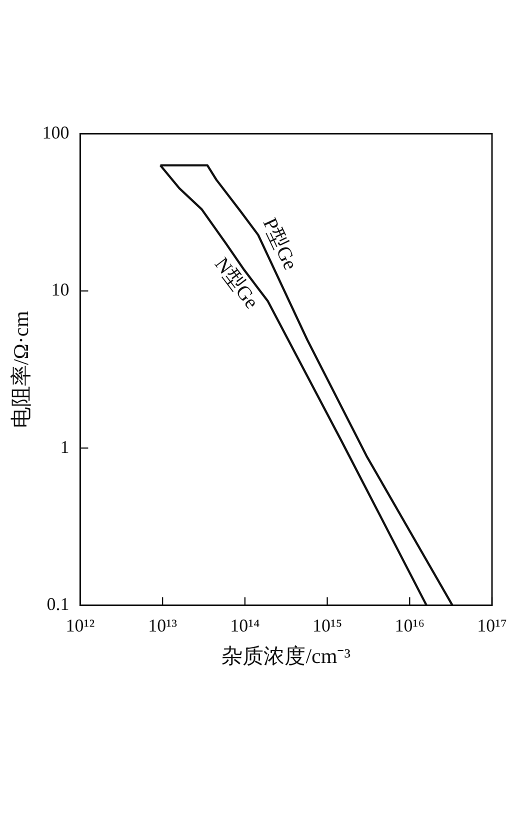 This screenshot has height=817, width=516. I want to click on y-tick-label: 100, so click(56, 132).